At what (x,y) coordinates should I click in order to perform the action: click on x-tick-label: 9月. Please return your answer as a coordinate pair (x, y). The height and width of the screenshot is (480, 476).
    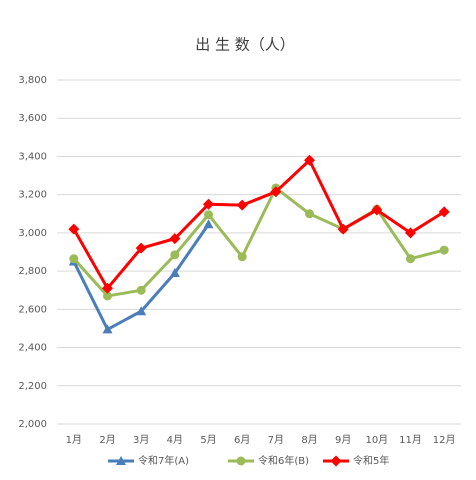
    Looking at the image, I should click on (343, 440).